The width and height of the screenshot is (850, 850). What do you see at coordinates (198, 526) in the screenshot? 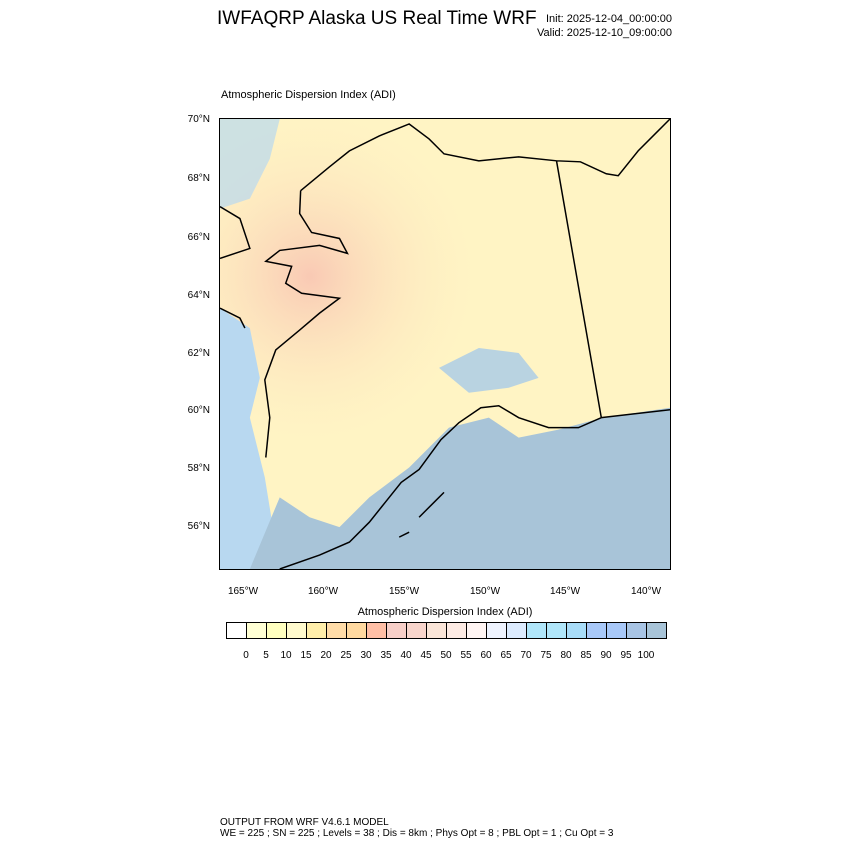
I see `lat-label: 56°N` at bounding box center [198, 526].